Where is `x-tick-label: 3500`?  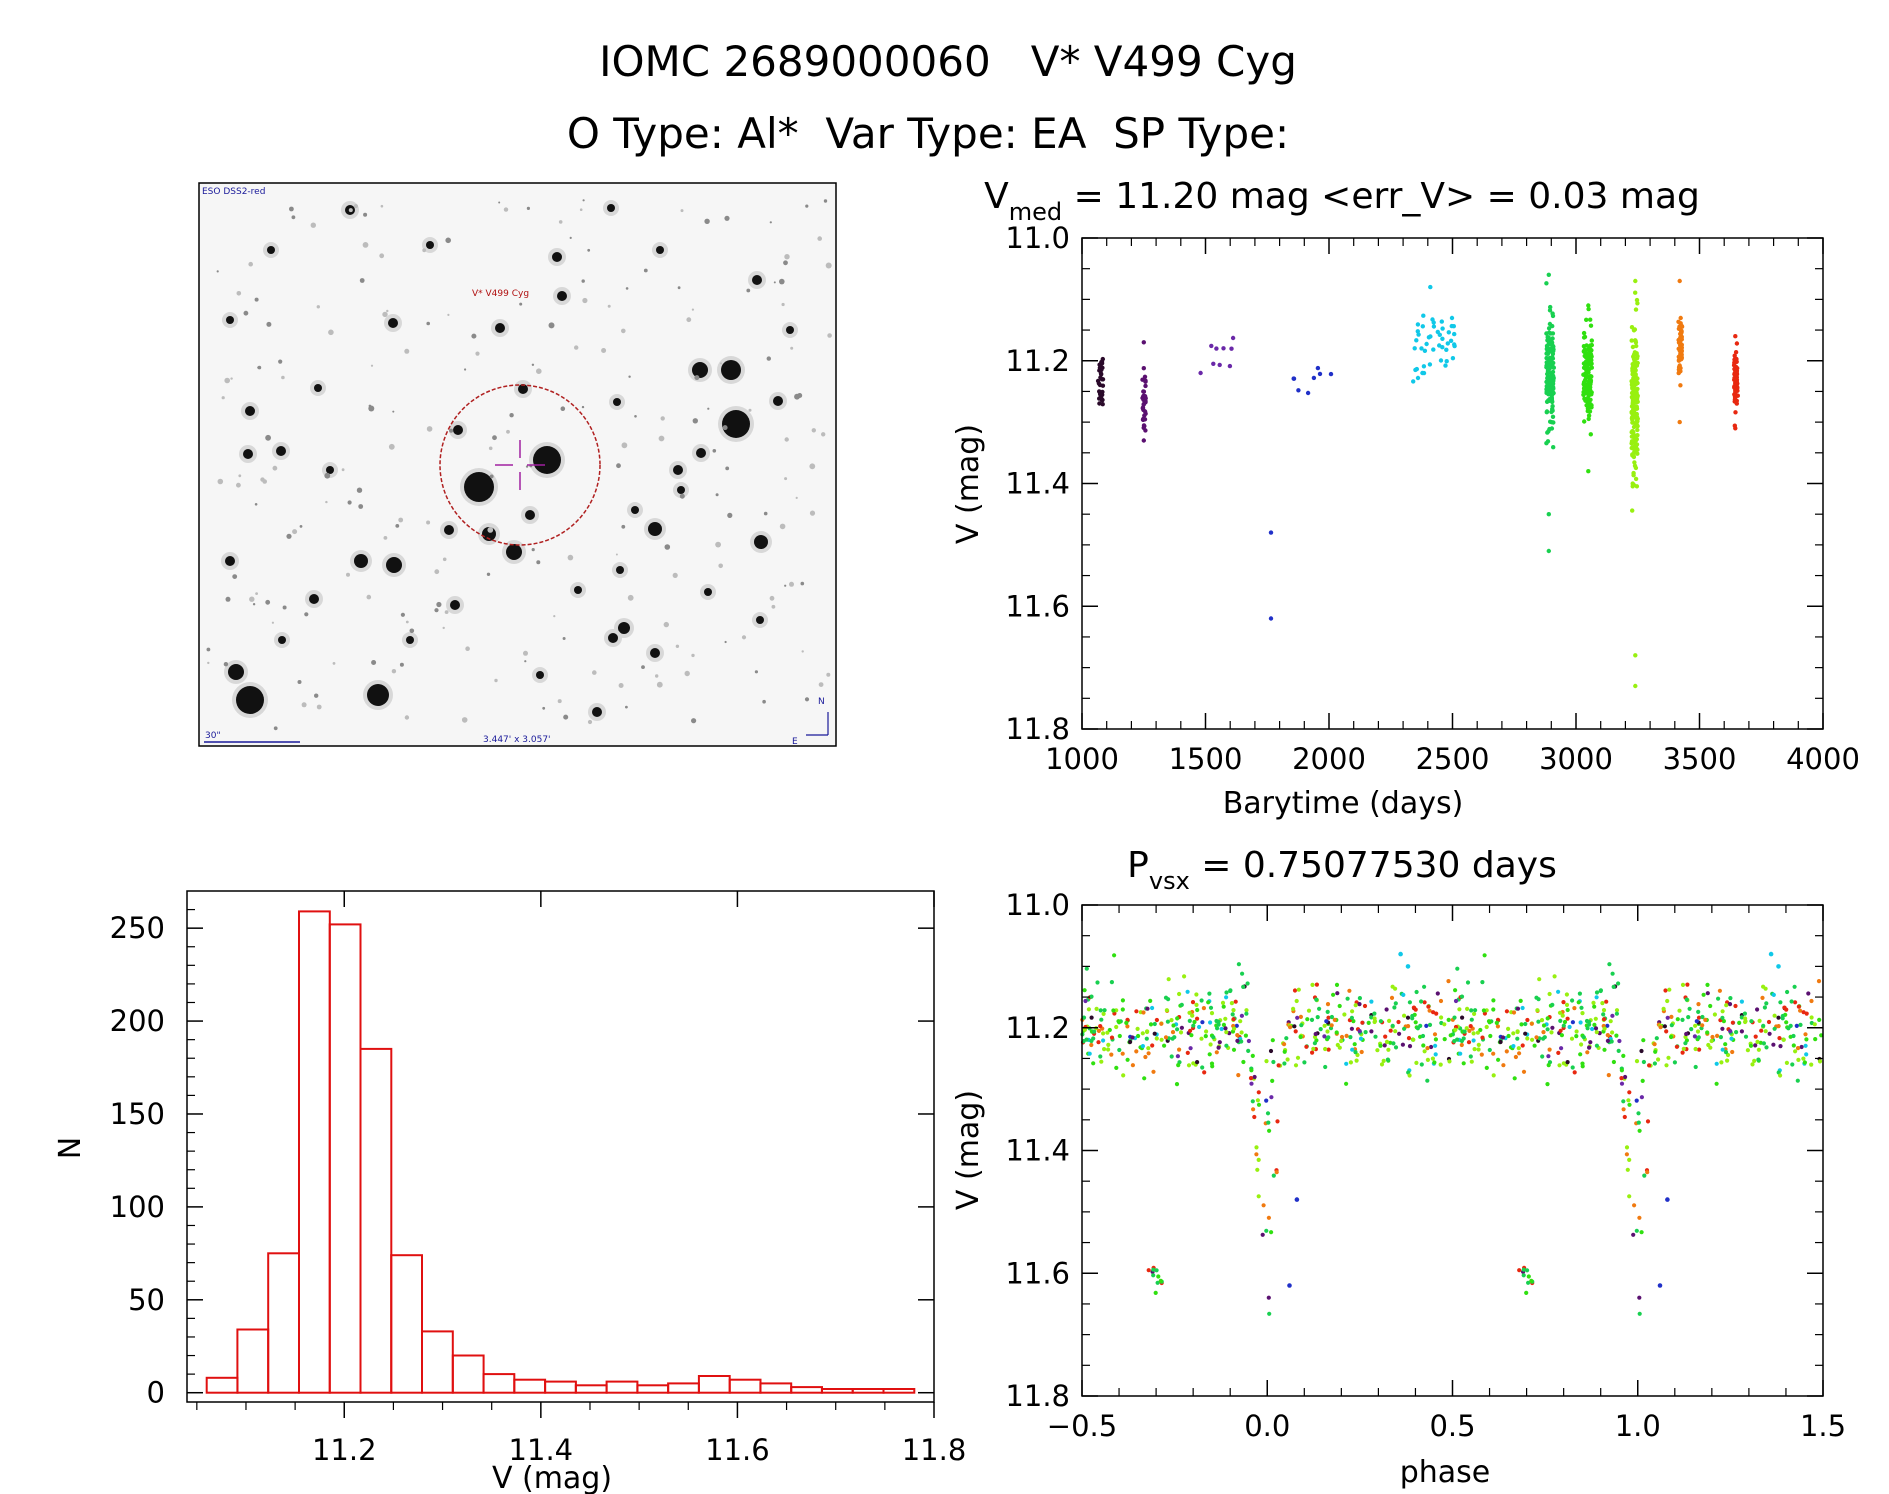 x-tick-label: 3500 is located at coordinates (1700, 759).